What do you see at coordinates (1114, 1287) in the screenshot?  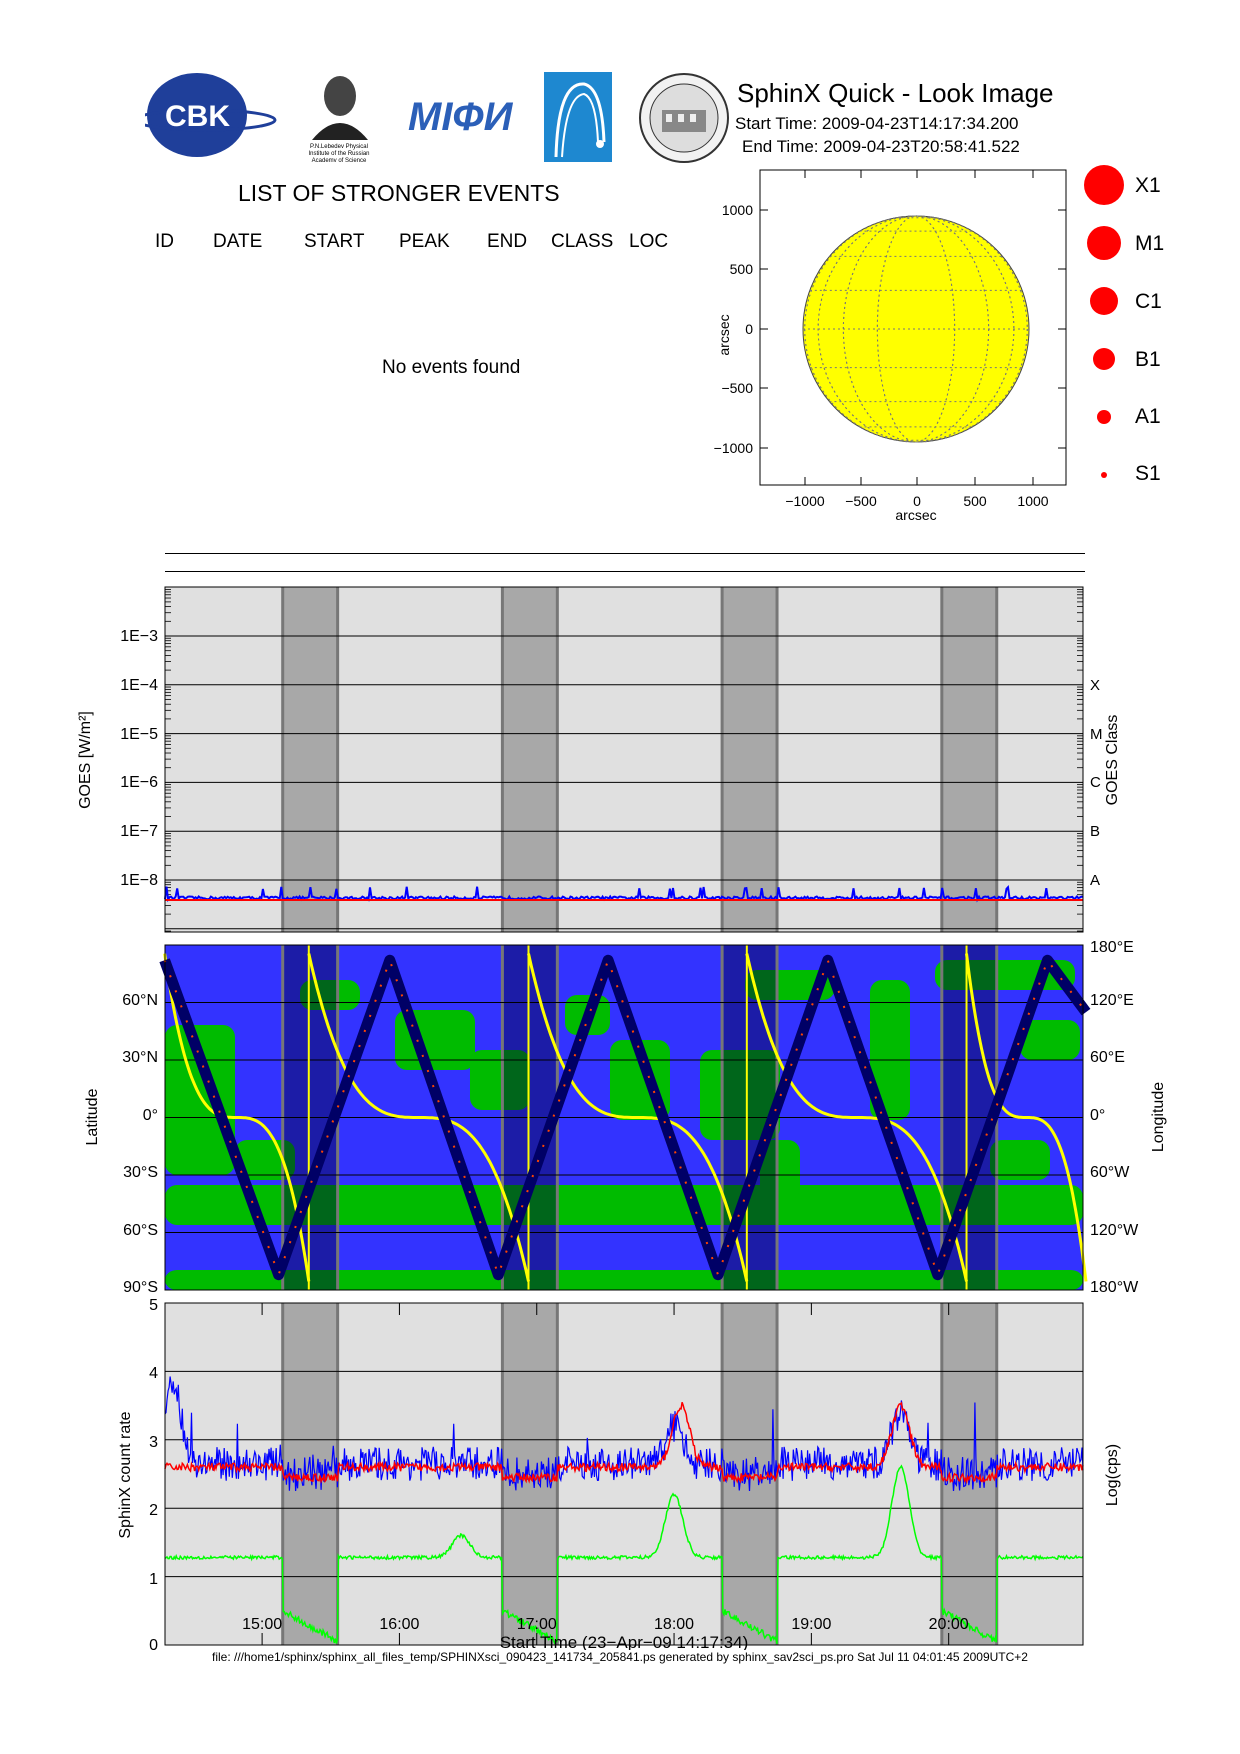 I see `lon-tick: 180°W` at bounding box center [1114, 1287].